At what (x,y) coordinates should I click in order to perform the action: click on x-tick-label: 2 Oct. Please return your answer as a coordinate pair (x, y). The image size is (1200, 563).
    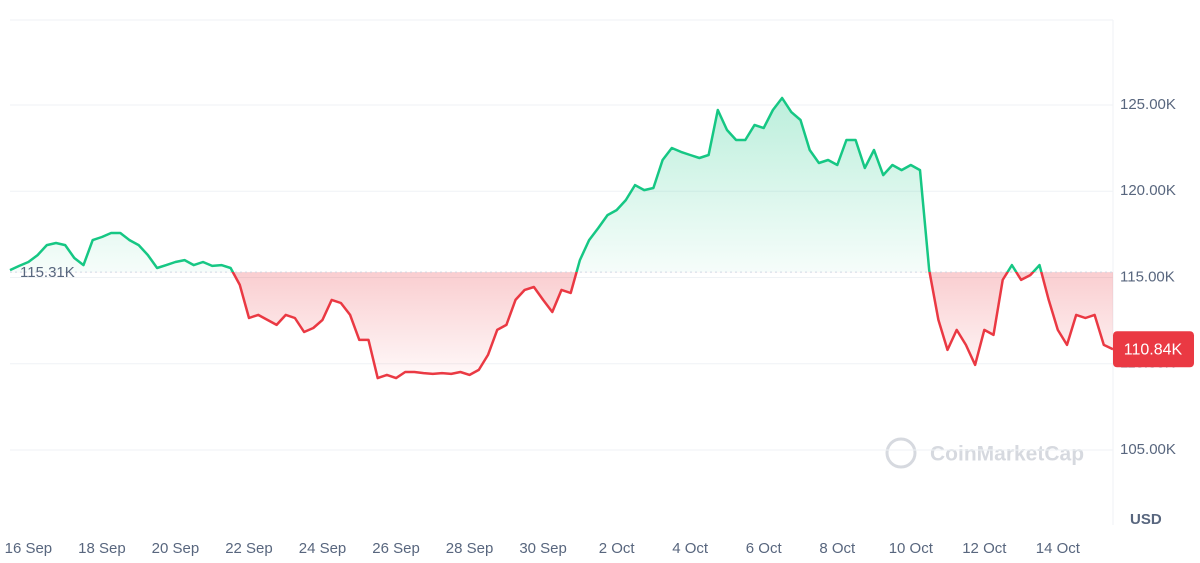
    Looking at the image, I should click on (617, 548).